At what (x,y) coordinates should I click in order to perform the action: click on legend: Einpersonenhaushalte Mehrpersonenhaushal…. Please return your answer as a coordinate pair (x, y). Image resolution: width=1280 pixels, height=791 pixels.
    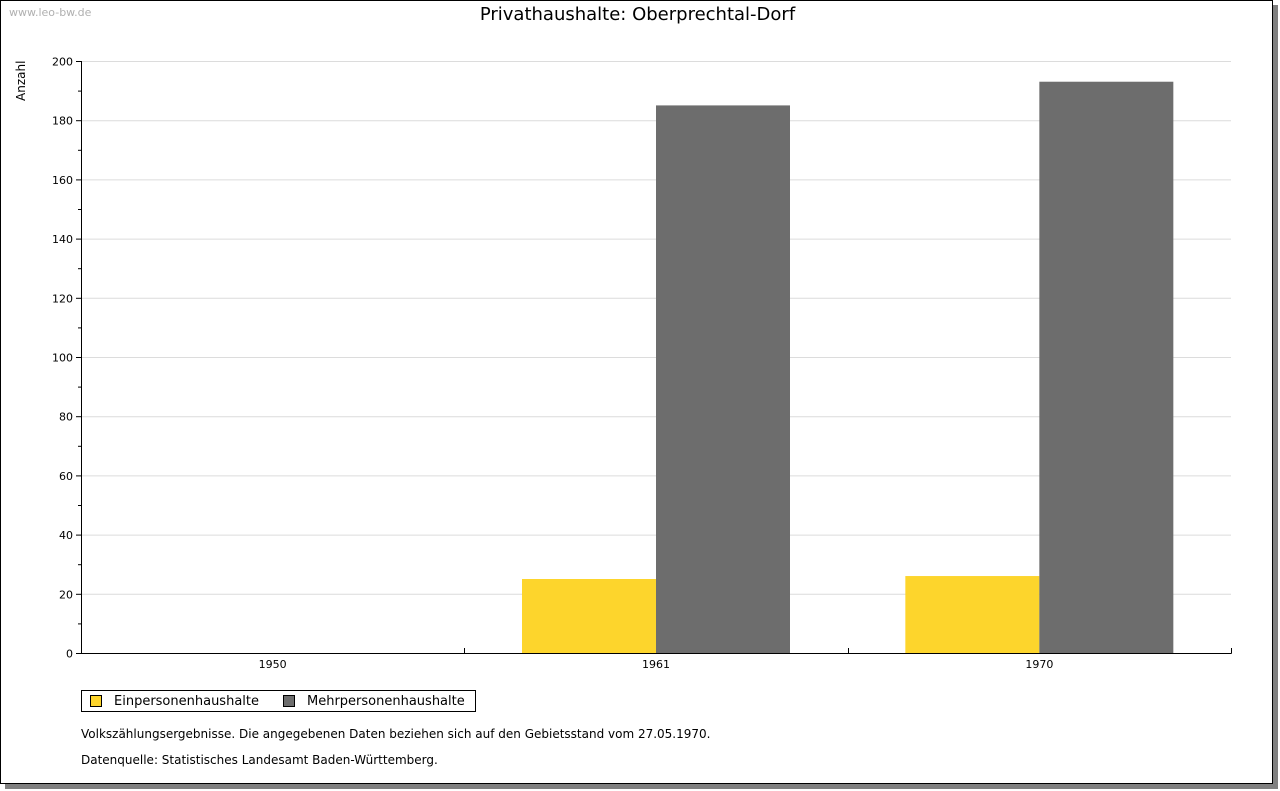
    Looking at the image, I should click on (278, 701).